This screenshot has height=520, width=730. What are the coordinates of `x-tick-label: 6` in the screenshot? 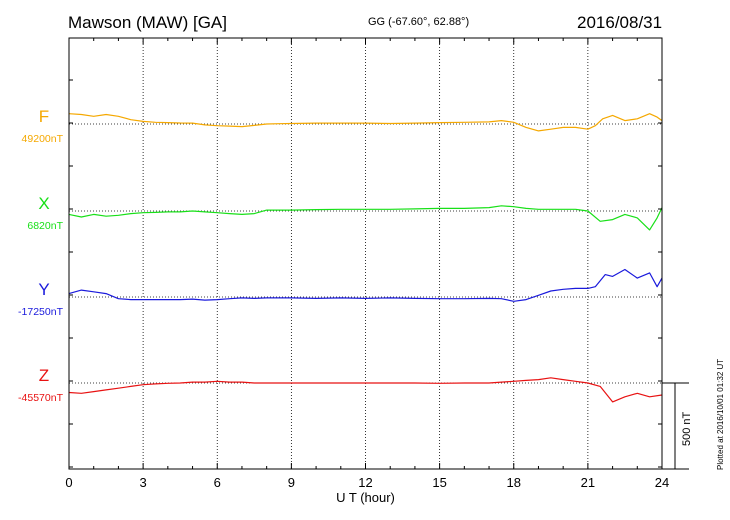 It's located at (217, 482).